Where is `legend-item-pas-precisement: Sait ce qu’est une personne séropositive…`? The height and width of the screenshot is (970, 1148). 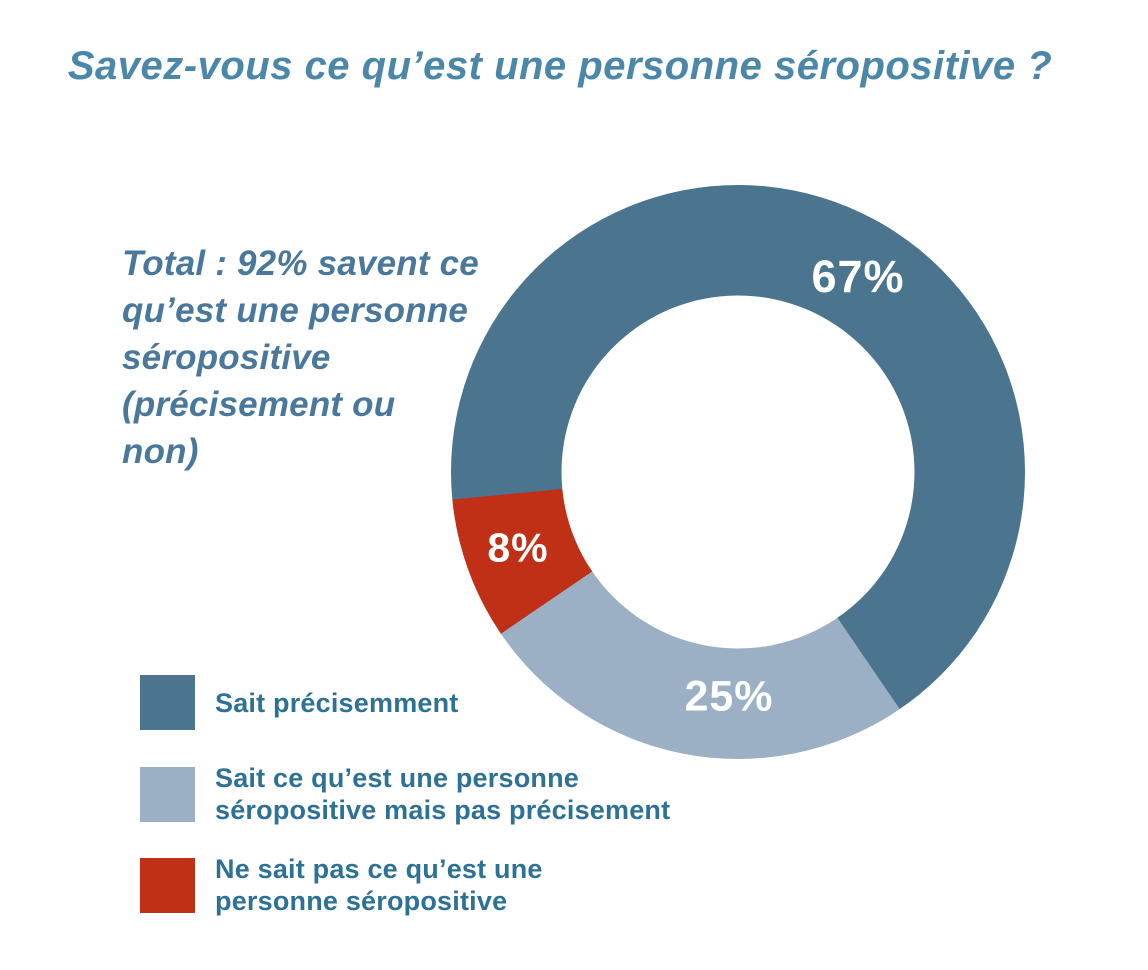
legend-item-pas-precisement: Sait ce qu’est une personne séropositive… is located at coordinates (405, 794).